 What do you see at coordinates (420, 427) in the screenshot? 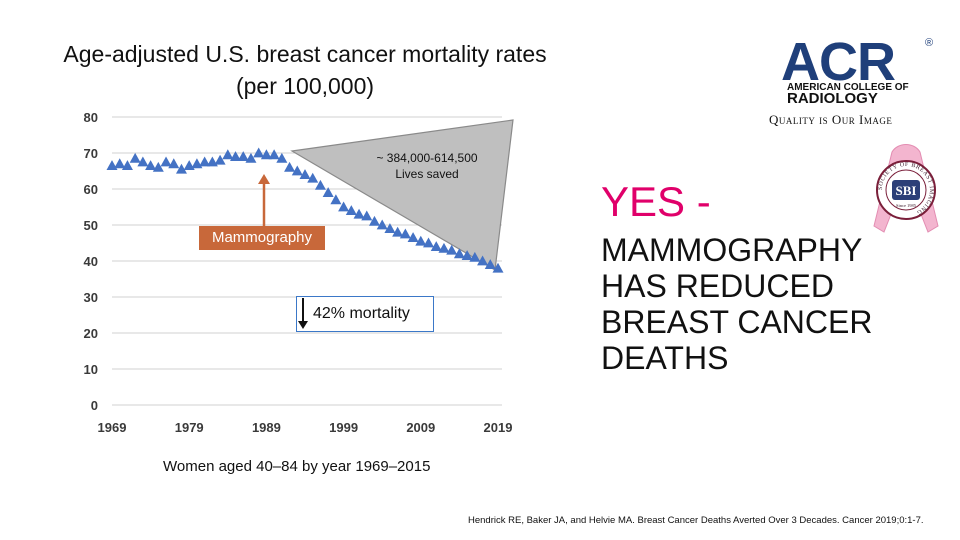
I see `x-tick-label: 2009` at bounding box center [420, 427].